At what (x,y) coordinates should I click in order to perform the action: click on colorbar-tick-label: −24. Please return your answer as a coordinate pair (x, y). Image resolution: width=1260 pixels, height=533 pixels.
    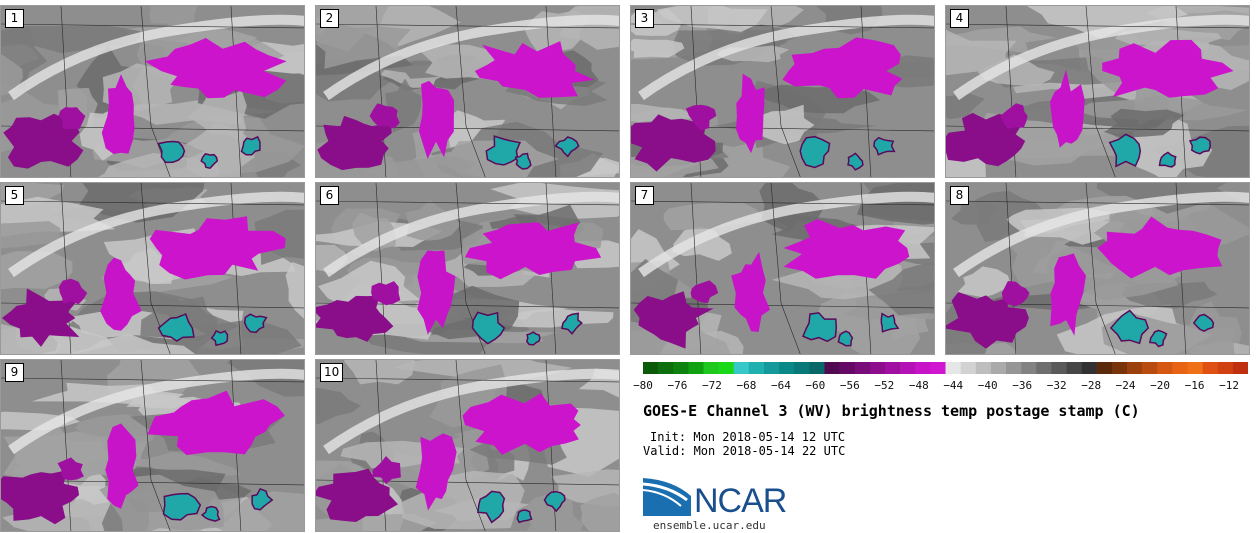
    Looking at the image, I should click on (1125, 385).